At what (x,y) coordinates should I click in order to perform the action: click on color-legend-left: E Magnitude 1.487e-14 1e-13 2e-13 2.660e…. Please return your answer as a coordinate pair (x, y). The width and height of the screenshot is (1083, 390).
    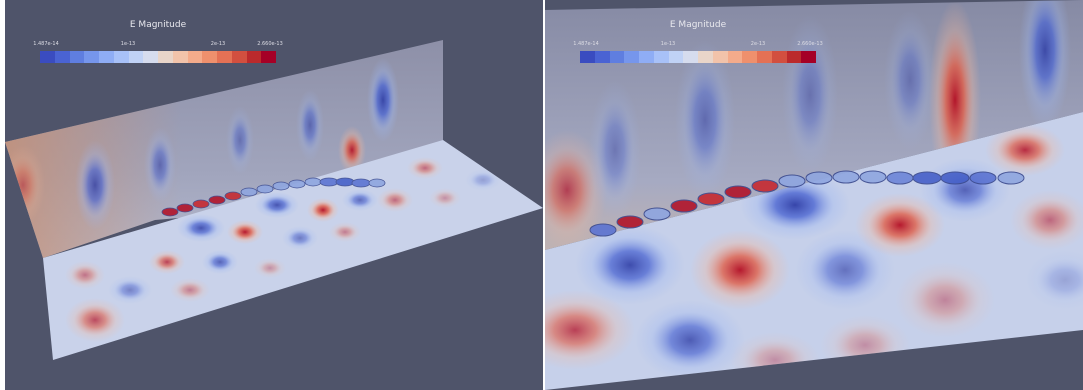
    Looking at the image, I should click on (158, 41).